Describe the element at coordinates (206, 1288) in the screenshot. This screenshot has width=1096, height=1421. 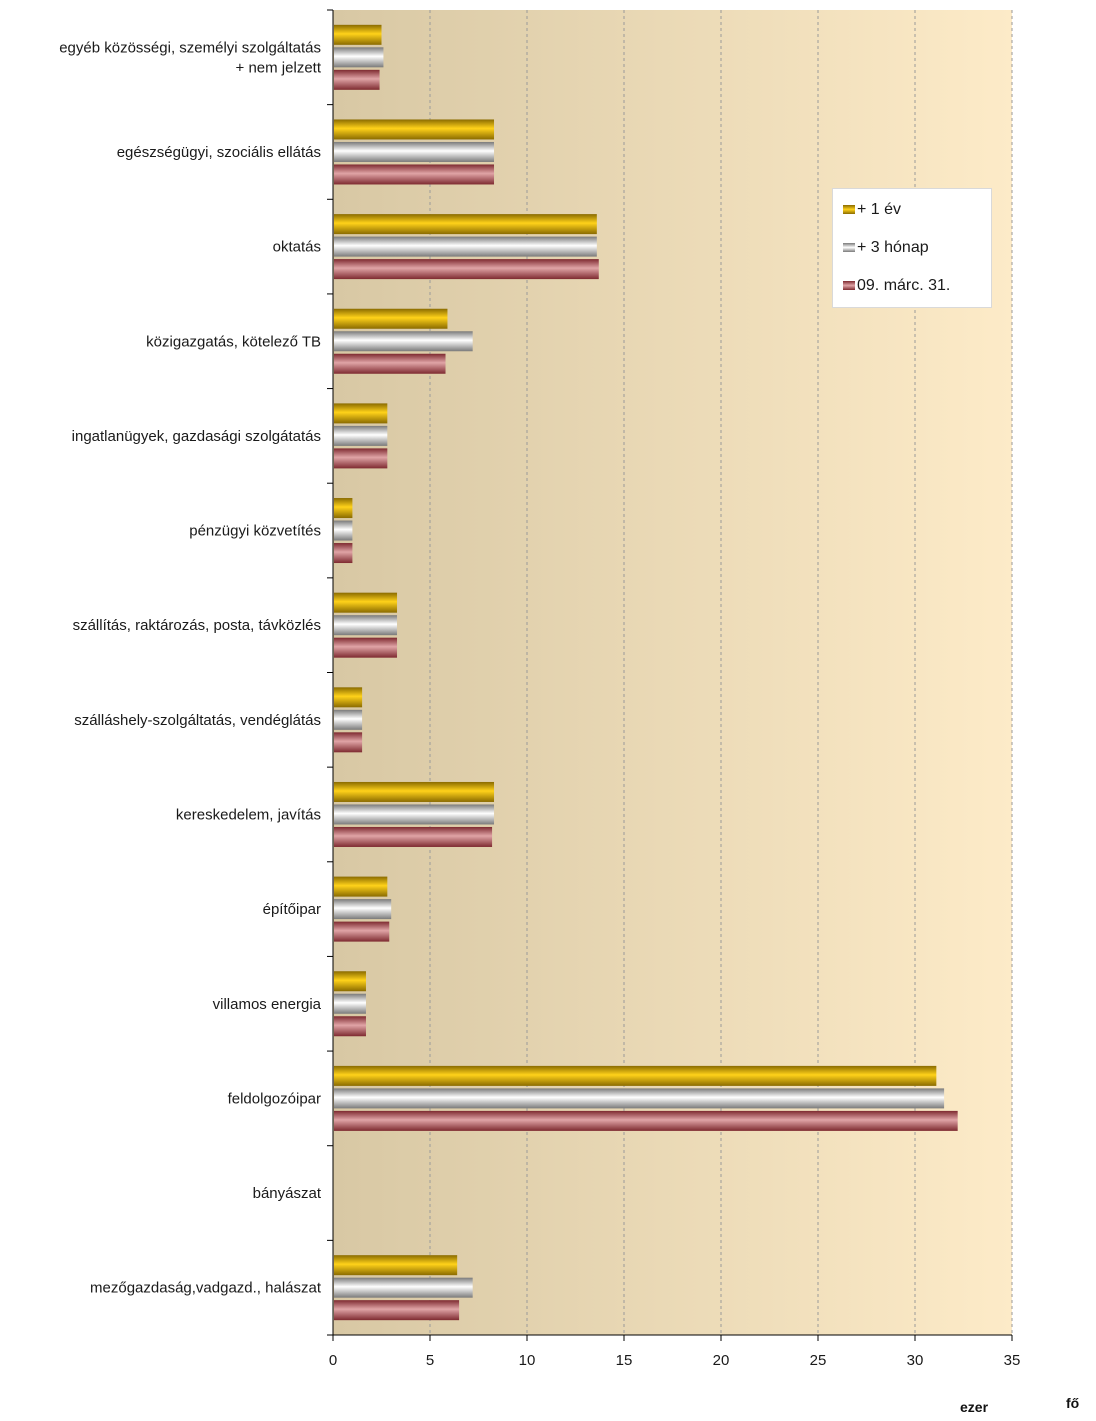
I see `category-label-13: mezőgazdaság,vadgazd., halászat` at that location.